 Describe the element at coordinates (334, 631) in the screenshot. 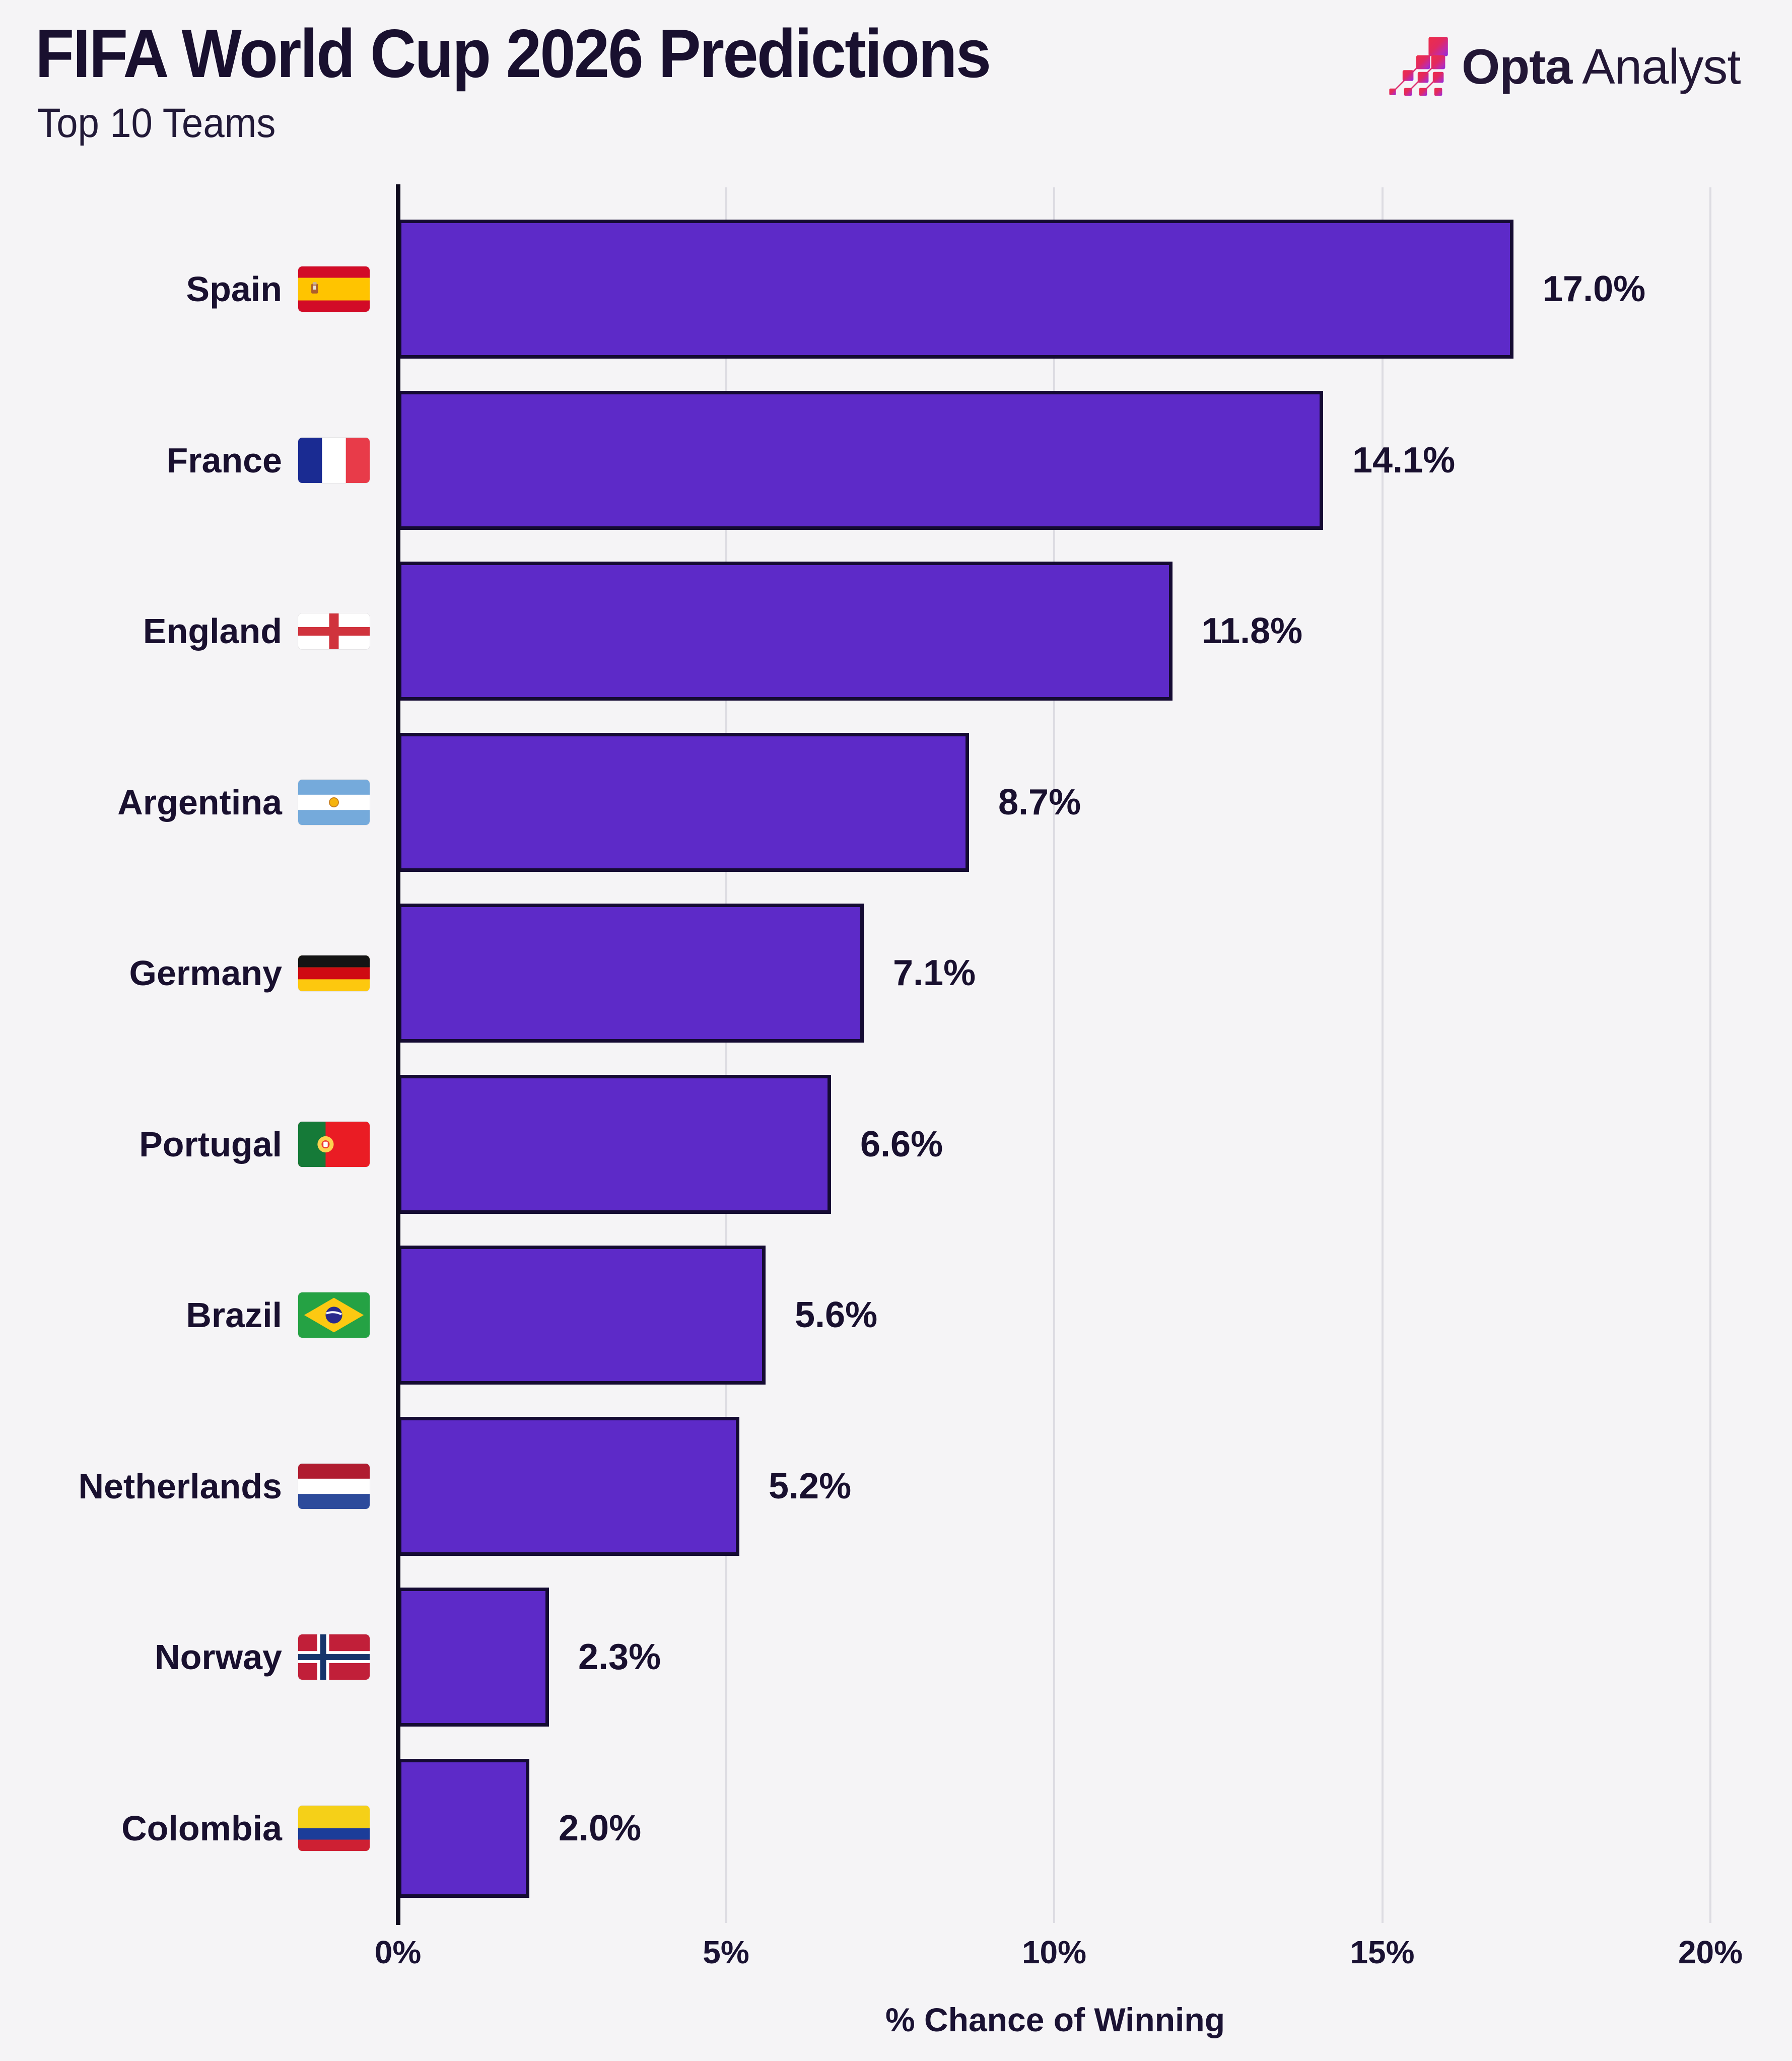

I see `england-flag-icon` at that location.